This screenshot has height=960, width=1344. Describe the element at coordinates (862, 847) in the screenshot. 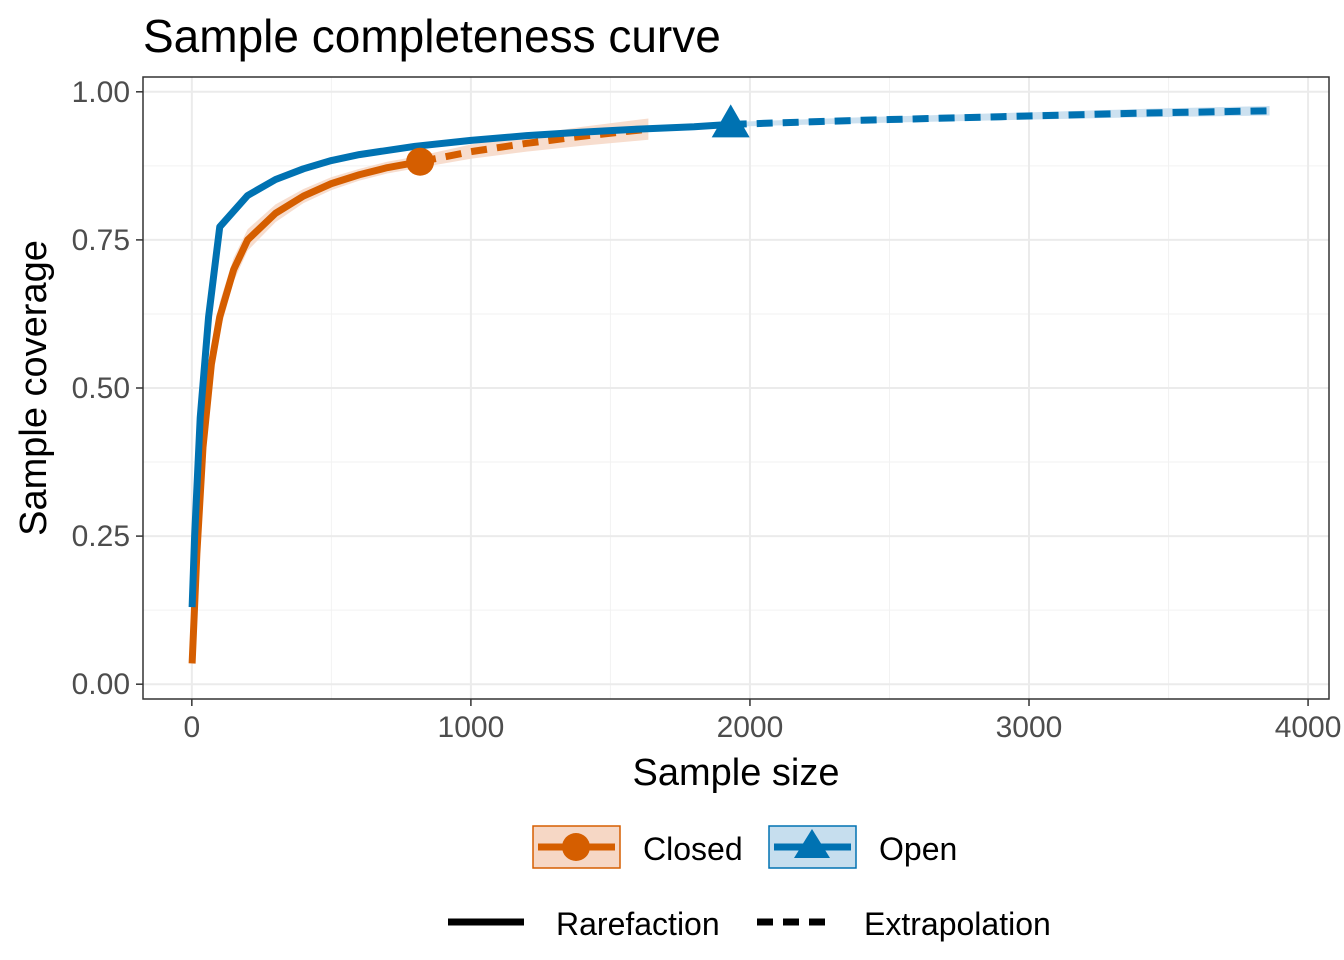

I see `legend-item-open: Open` at that location.